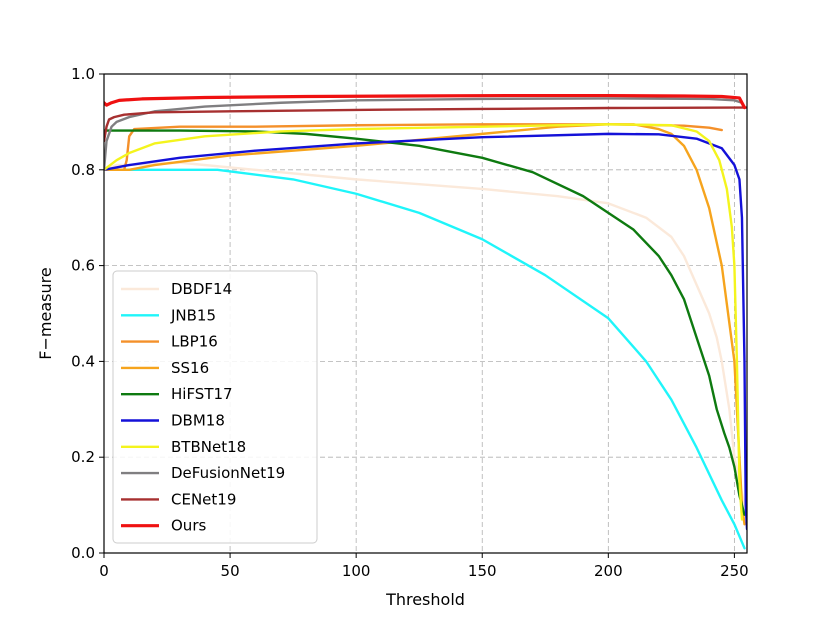 Image resolution: width=830 pixels, height=622 pixels. I want to click on y-tick-label: 0.2, so click(83, 457).